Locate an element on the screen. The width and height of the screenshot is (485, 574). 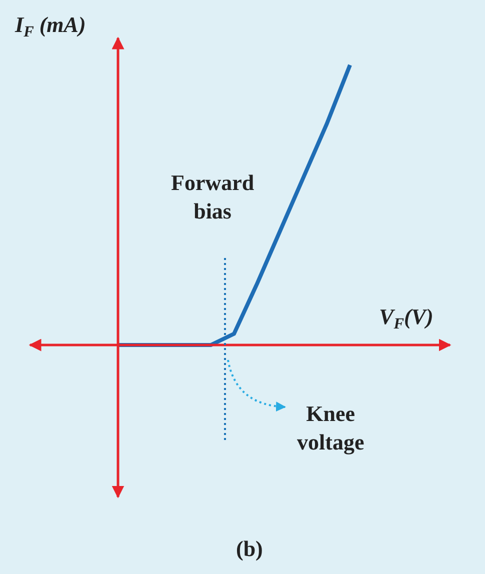
annotation: Forward bias is located at coordinates (212, 197).